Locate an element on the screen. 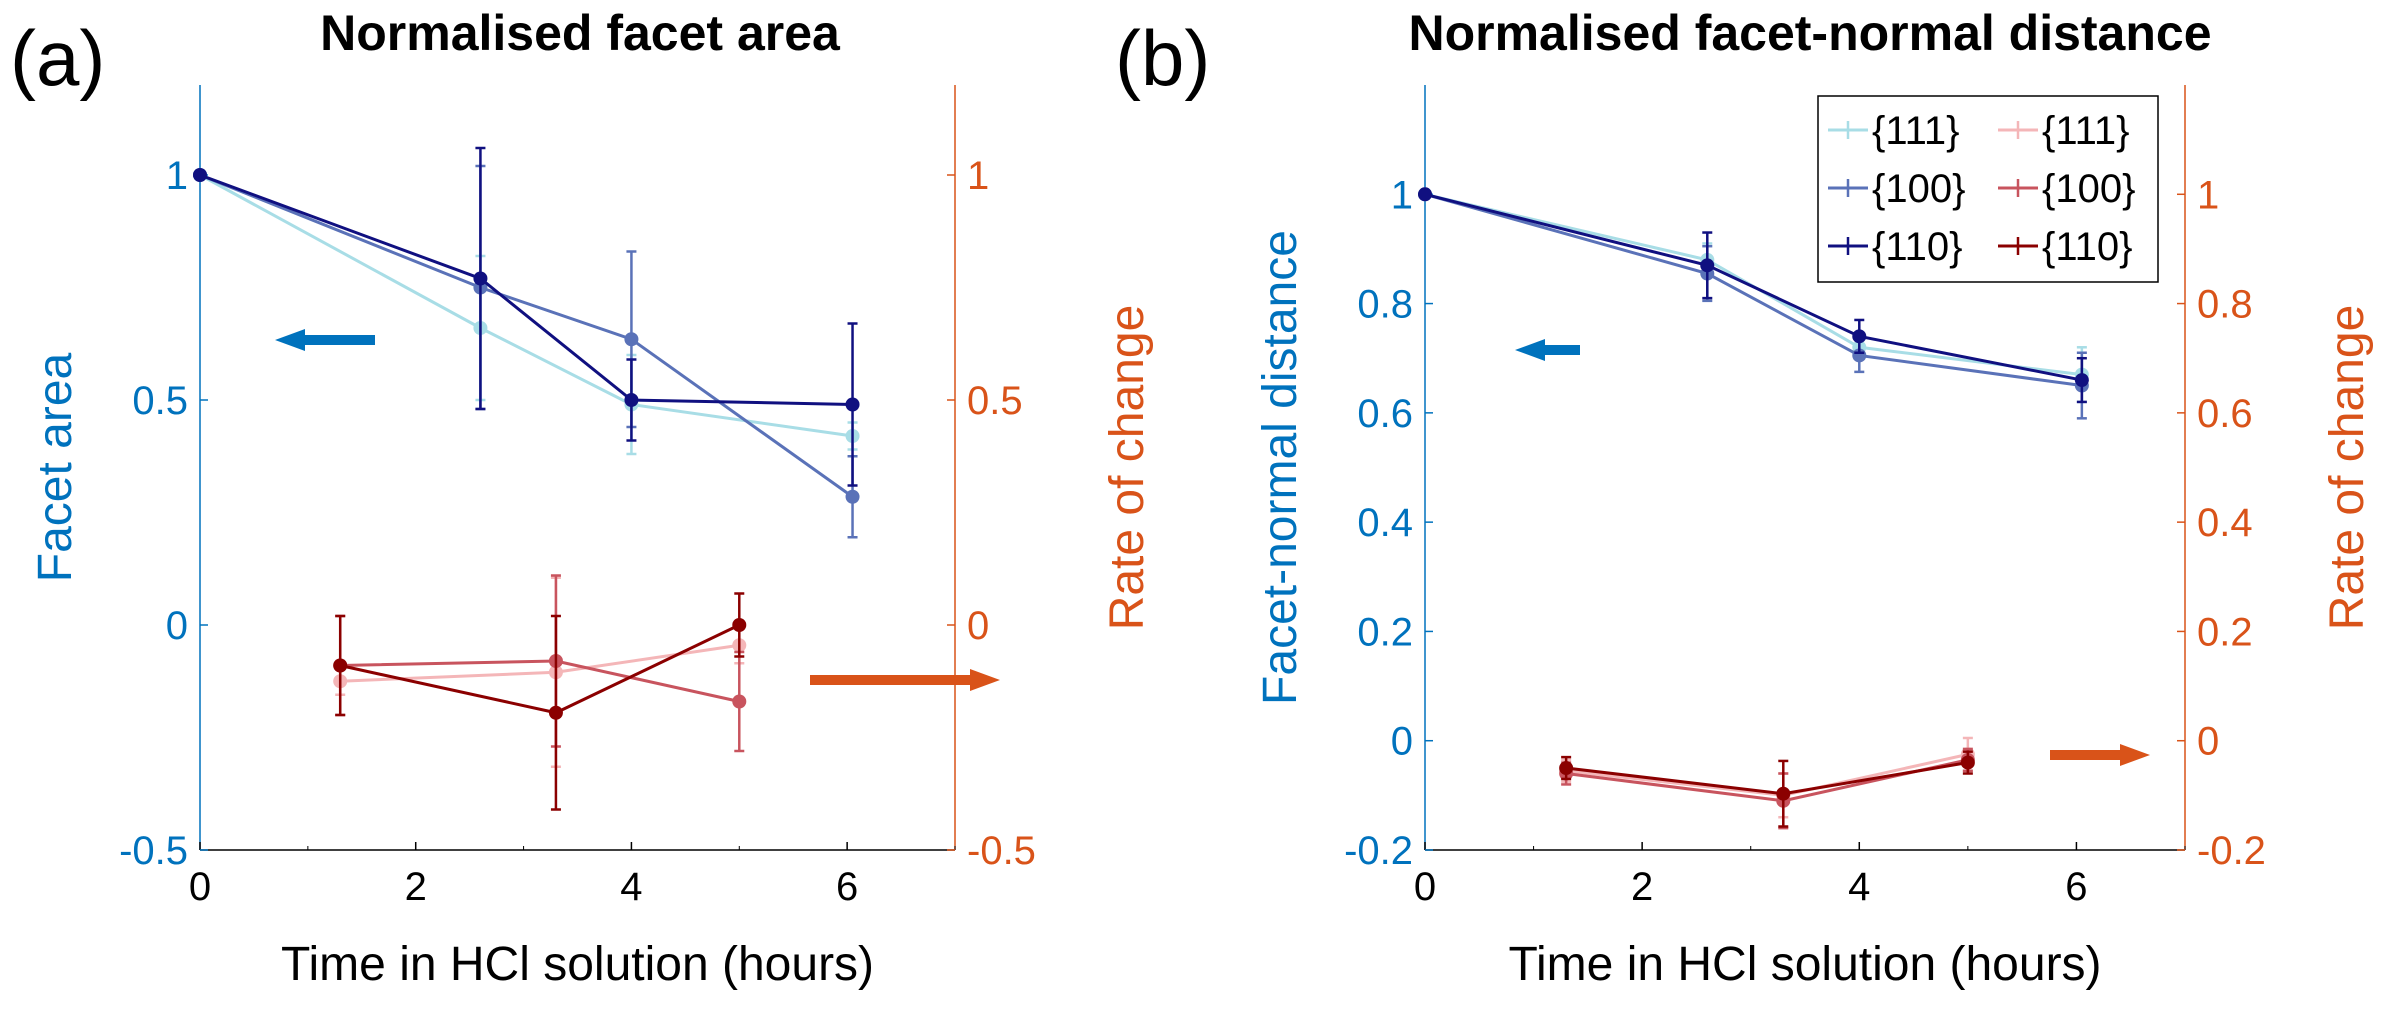 The image size is (2389, 1017). chart-title: Normalised facet-normal distance is located at coordinates (1809, 33).